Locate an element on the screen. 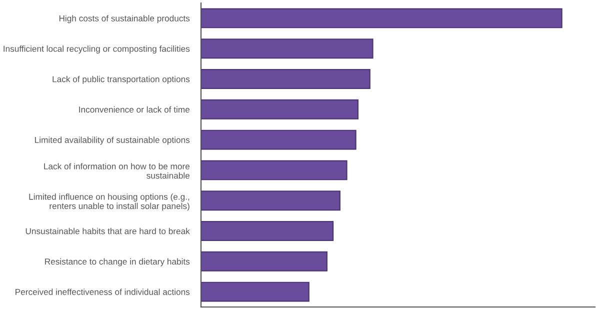  y-tick-label: Insufficient local recycling or composting facilities is located at coordinates (97, 49).